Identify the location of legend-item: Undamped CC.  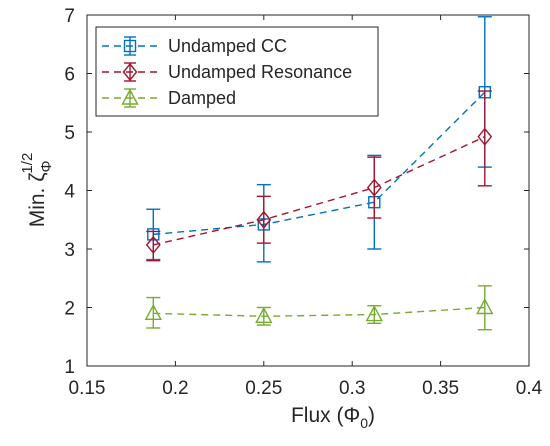
(194, 46).